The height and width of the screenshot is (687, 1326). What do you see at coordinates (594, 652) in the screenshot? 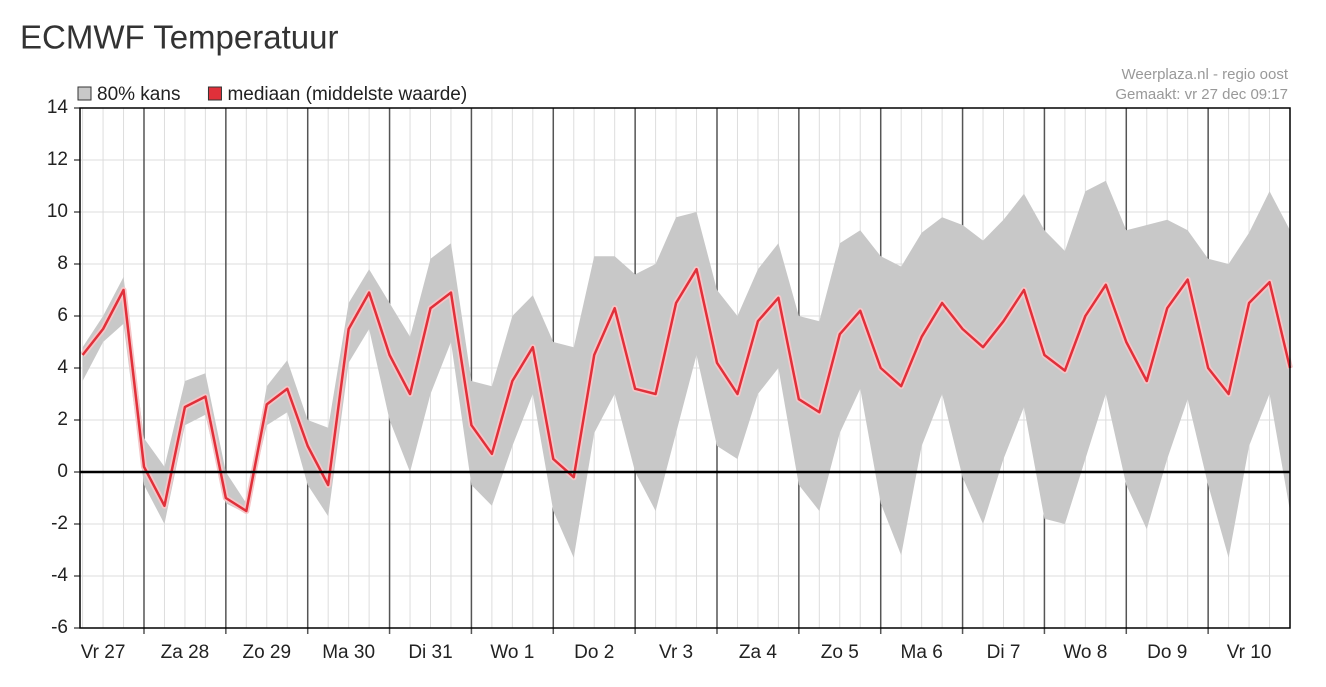
I see `x-tick-label: Do 2` at bounding box center [594, 652].